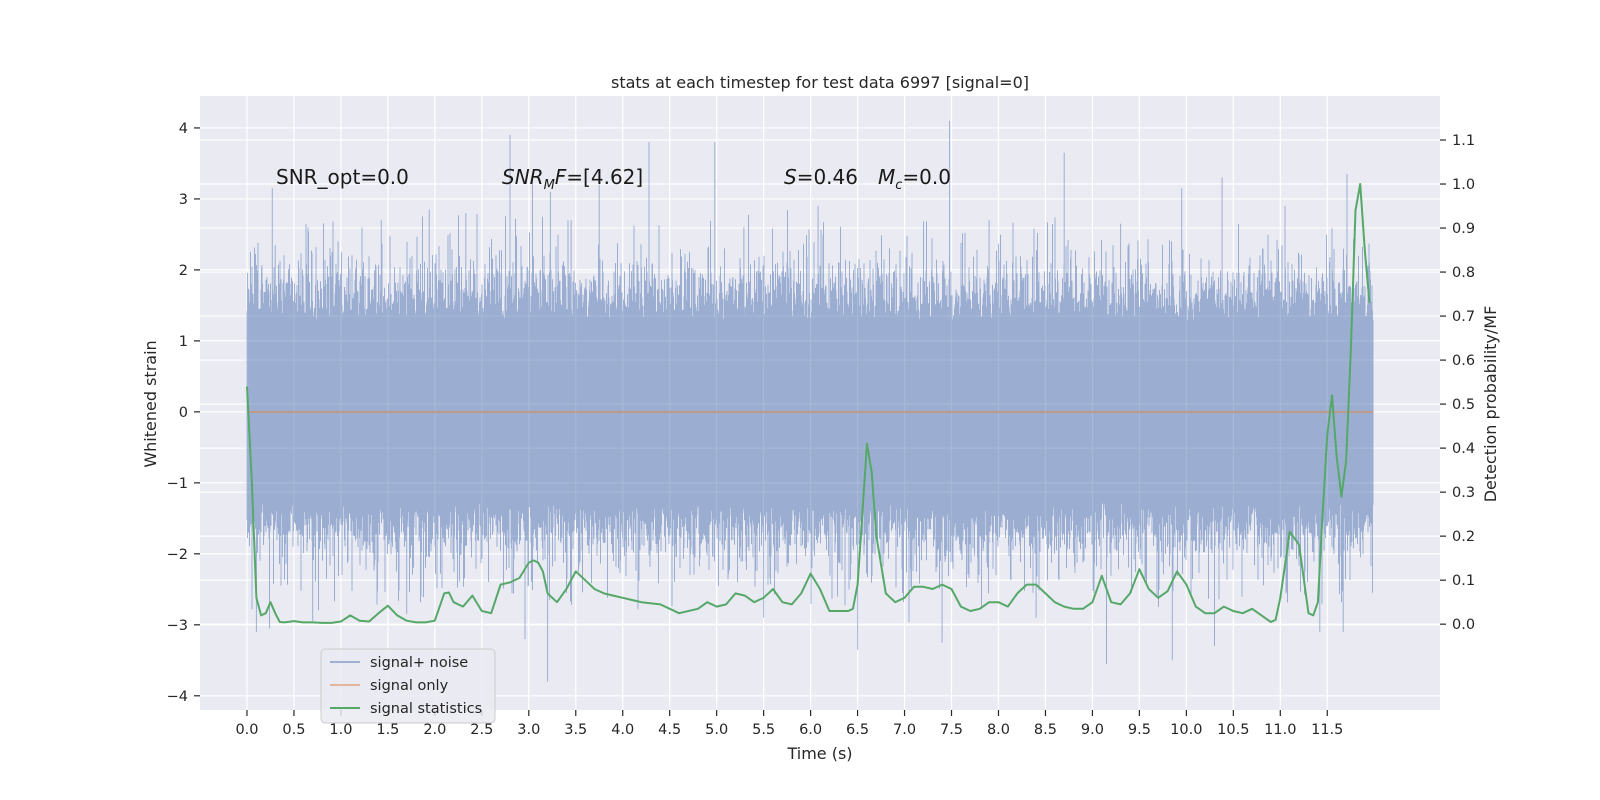 Image resolution: width=1600 pixels, height=800 pixels. I want to click on annotation-mc-symbol: M, so click(886, 177).